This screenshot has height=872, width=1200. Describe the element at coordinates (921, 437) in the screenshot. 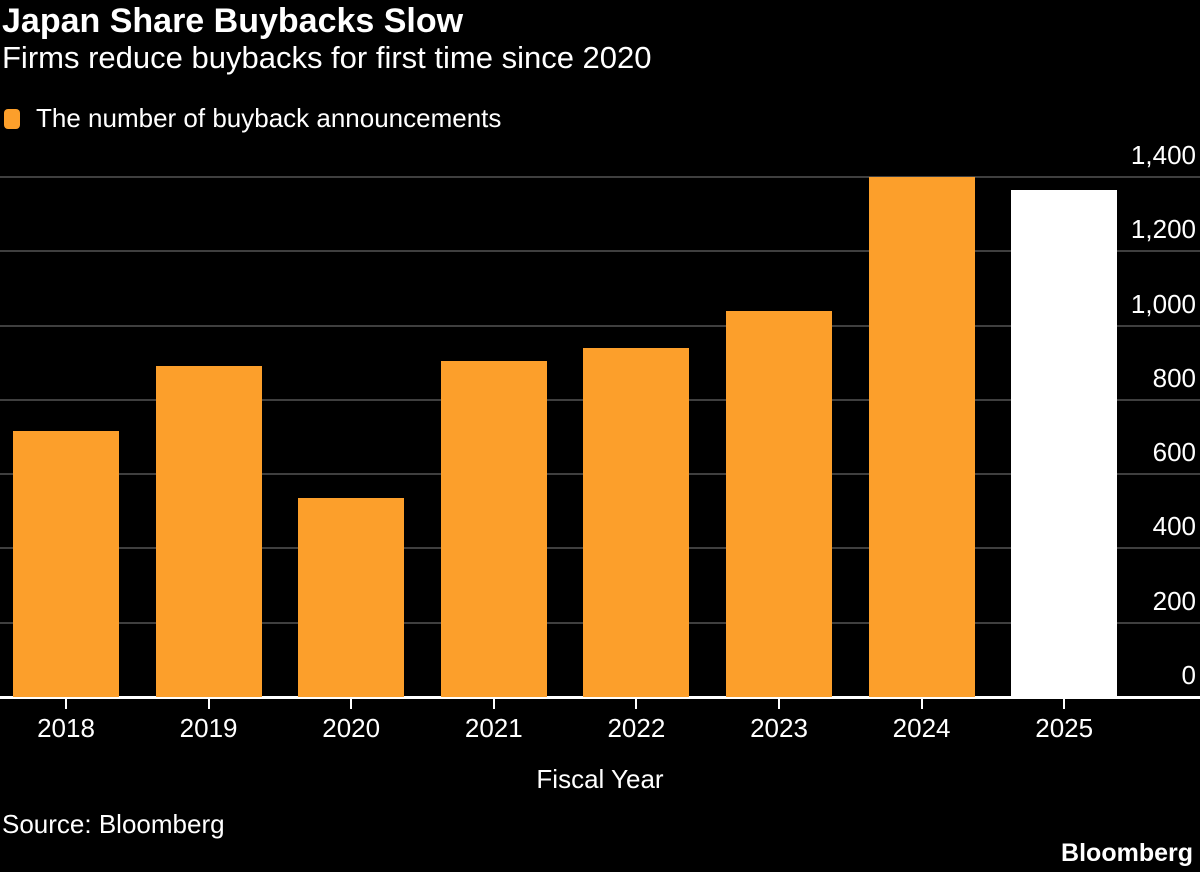

I see `bar-2024` at that location.